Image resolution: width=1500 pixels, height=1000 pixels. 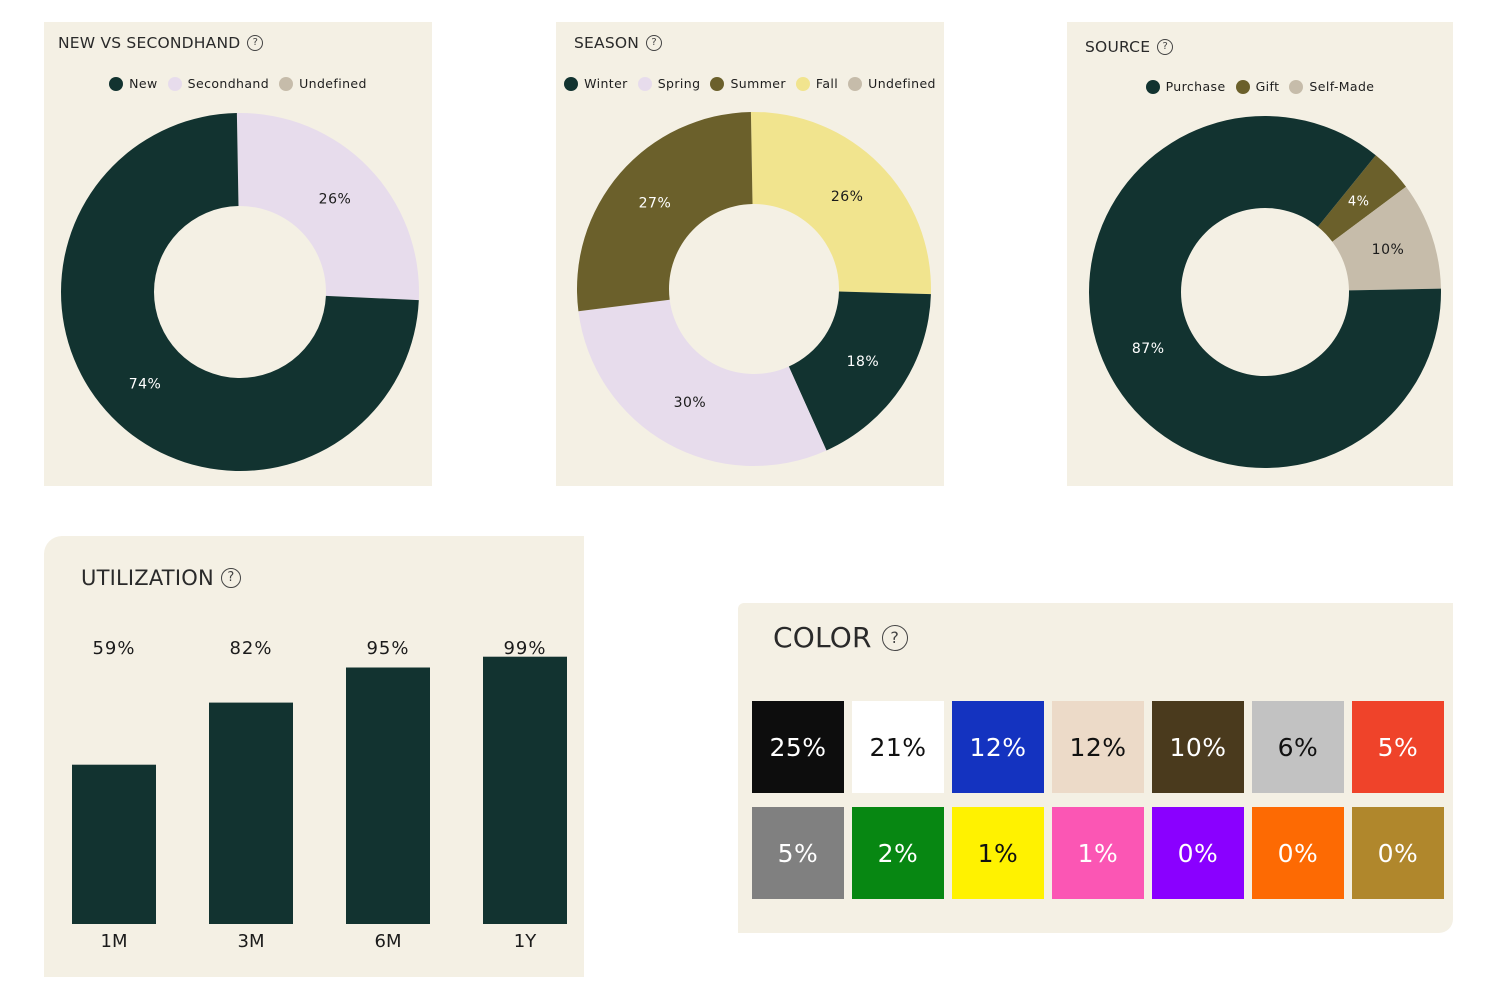 I want to click on season-slice-spring, so click(x=702, y=382).